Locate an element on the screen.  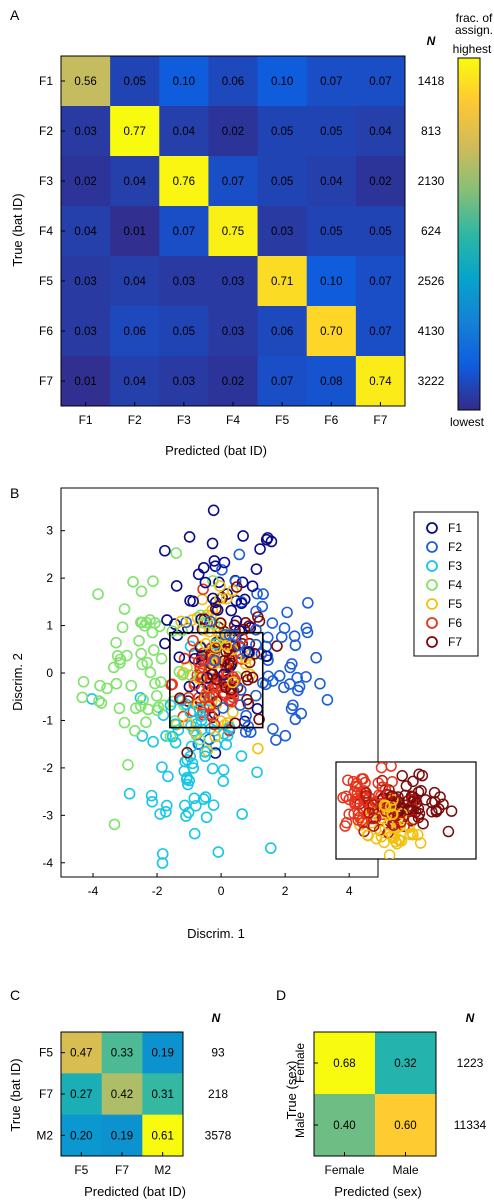
cell-value: 0.60 is located at coordinates (405, 1126).